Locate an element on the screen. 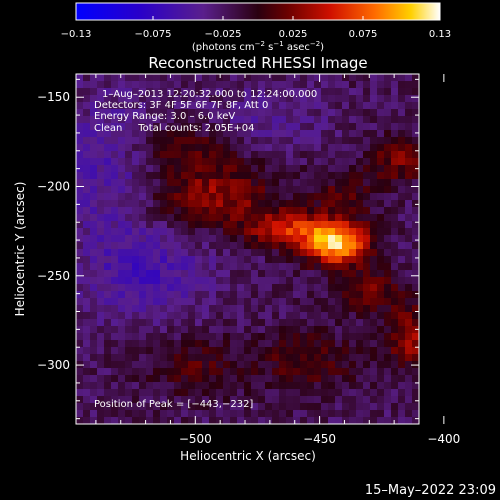 This screenshot has height=500, width=500. colorbar-tick-label: 0.025 is located at coordinates (293, 34).